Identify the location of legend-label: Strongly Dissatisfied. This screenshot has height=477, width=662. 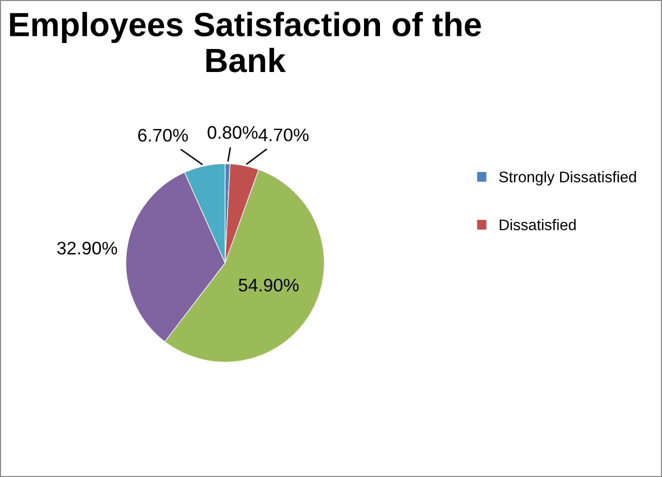
(567, 178).